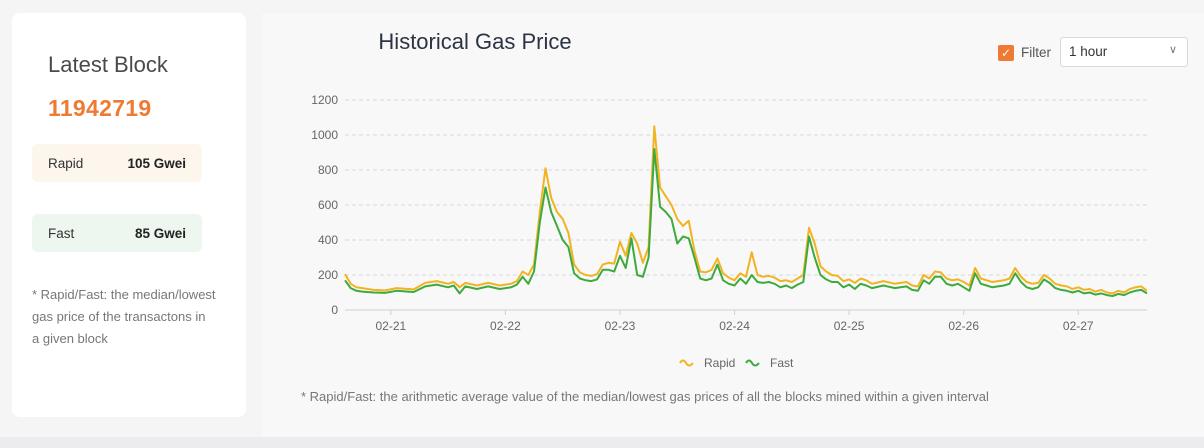 The height and width of the screenshot is (448, 1204). I want to click on x-tick-label: 02-25, so click(849, 326).